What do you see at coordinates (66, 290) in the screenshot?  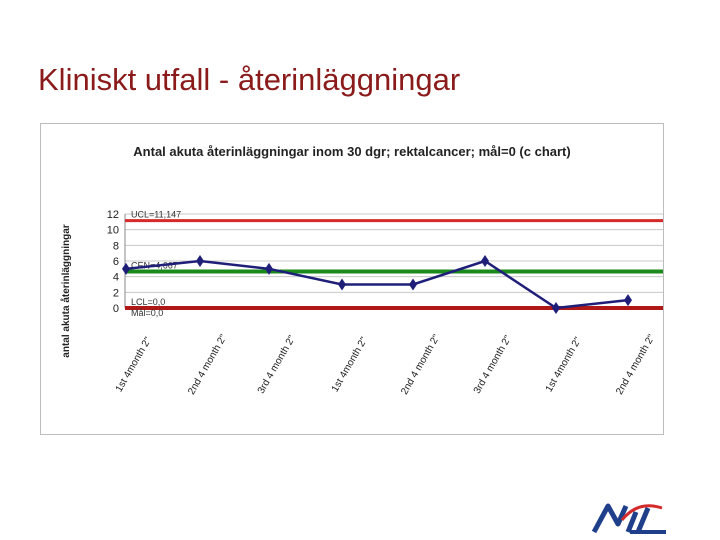 I see `y-axis-label: antal akuta återinläggningar` at bounding box center [66, 290].